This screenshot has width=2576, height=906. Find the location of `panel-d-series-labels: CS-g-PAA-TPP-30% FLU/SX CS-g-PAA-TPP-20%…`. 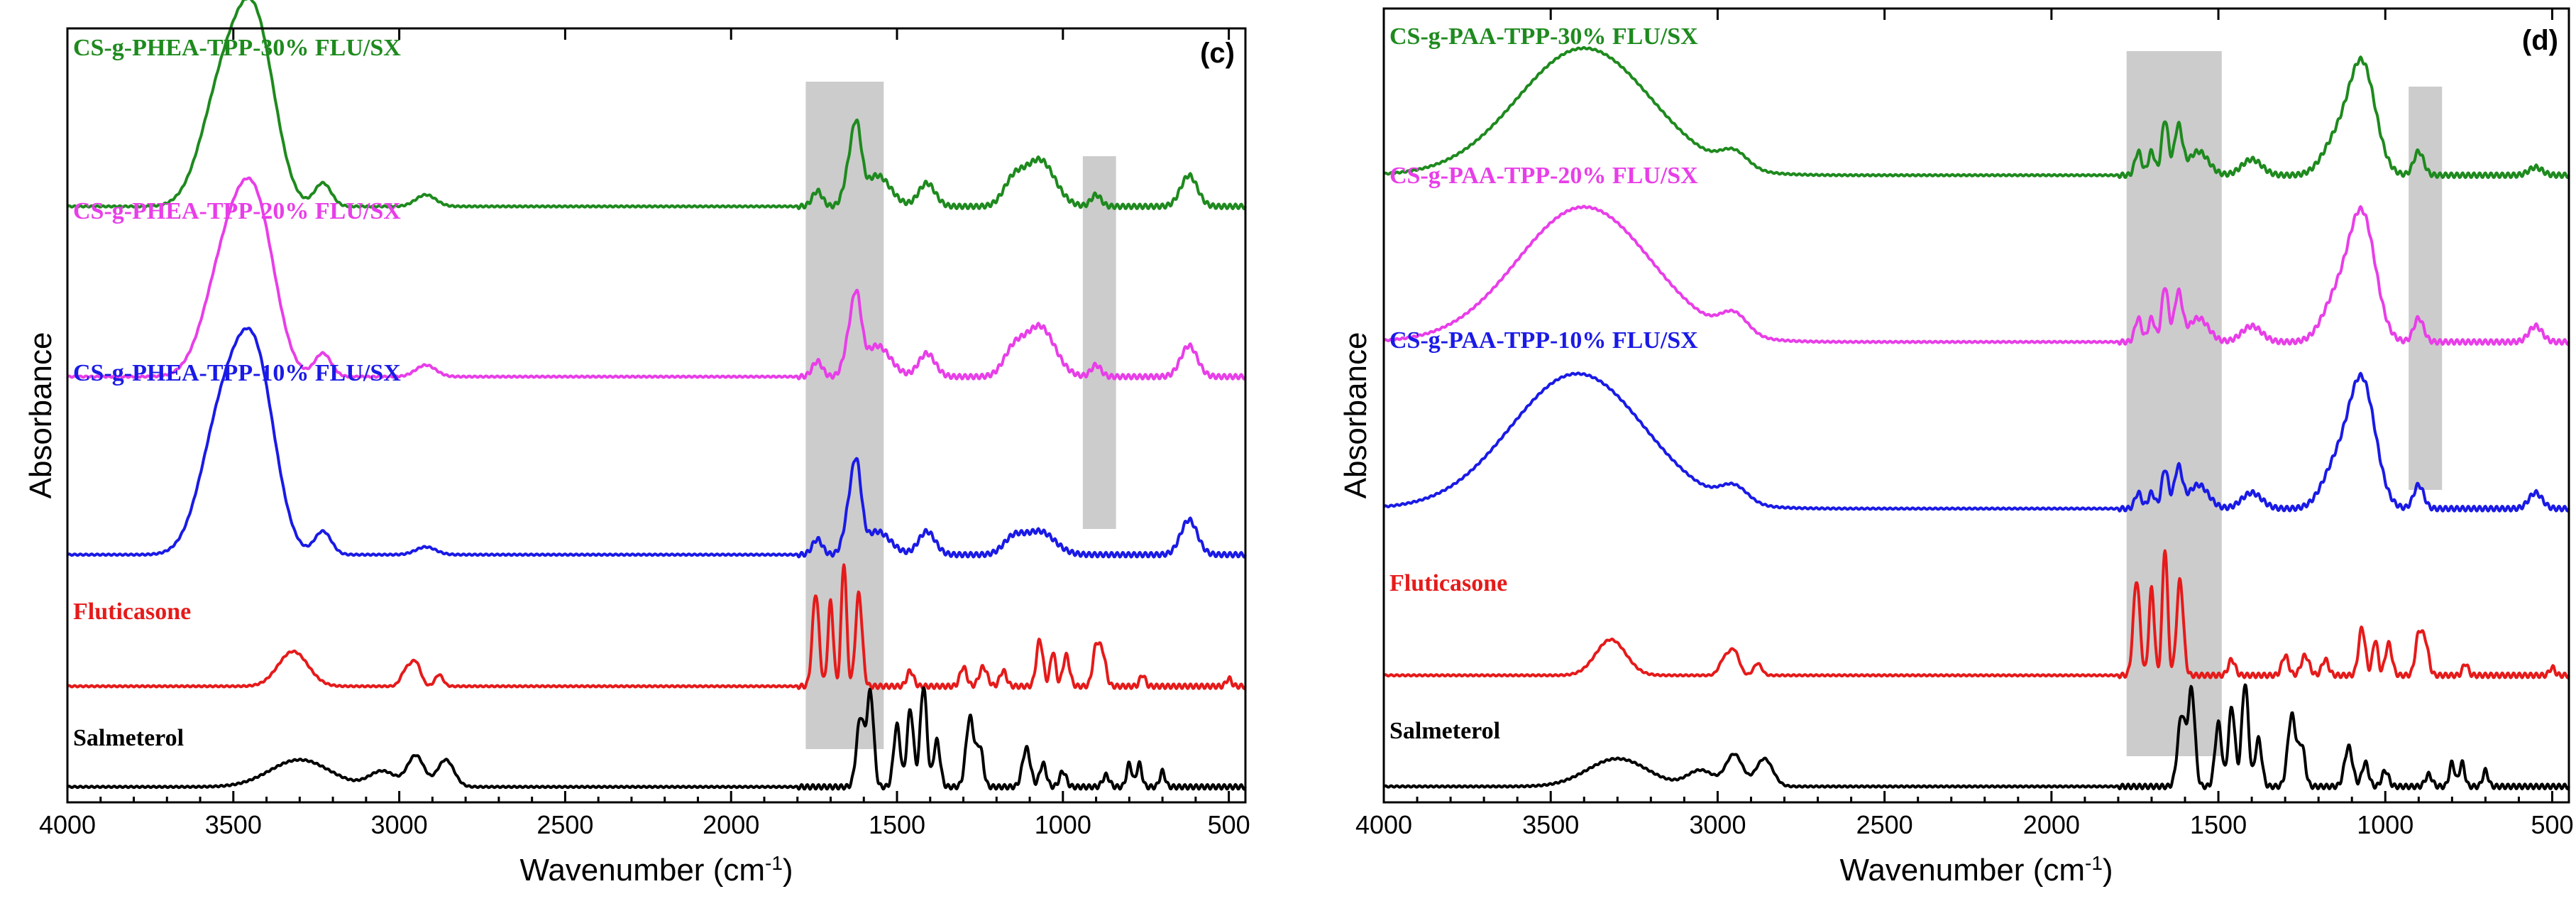

panel-d-series-labels: CS-g-PAA-TPP-30% FLU/SX CS-g-PAA-TPP-20%… is located at coordinates (1543, 384).